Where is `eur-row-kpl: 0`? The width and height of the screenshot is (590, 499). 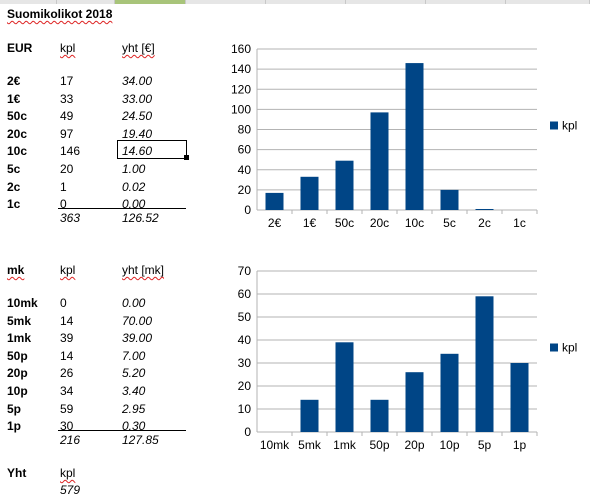 eur-row-kpl: 0 is located at coordinates (63, 204).